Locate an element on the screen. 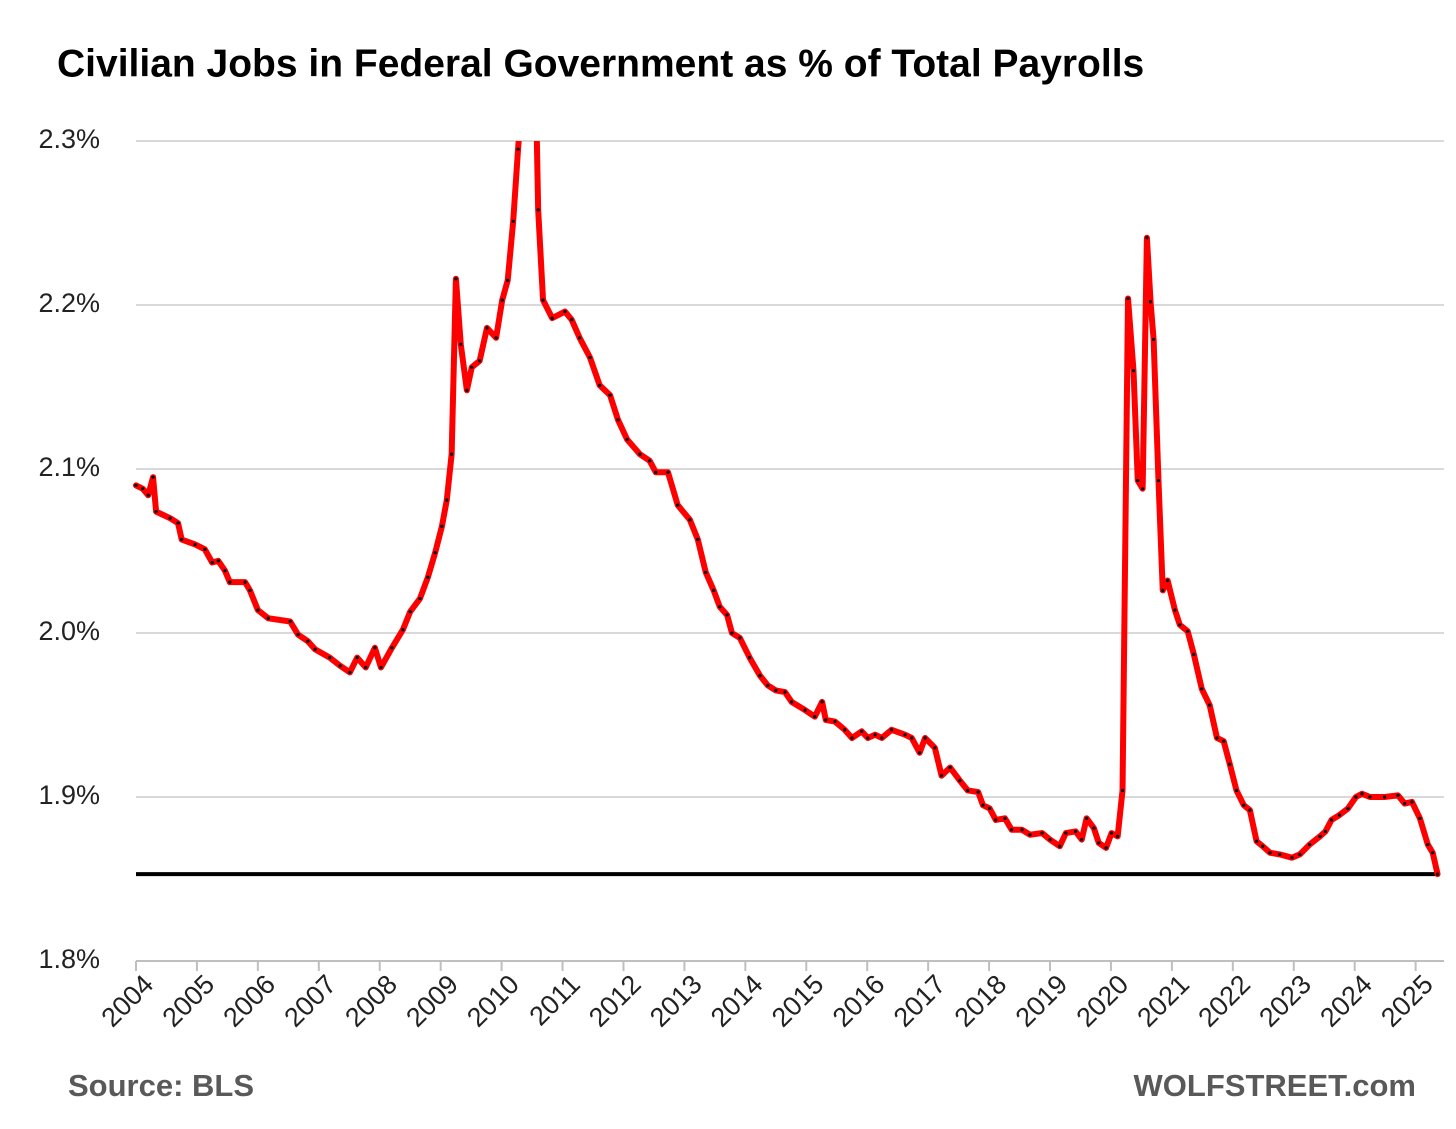 Image resolution: width=1456 pixels, height=1129 pixels. x-tick-label: 2006 is located at coordinates (249, 1001).